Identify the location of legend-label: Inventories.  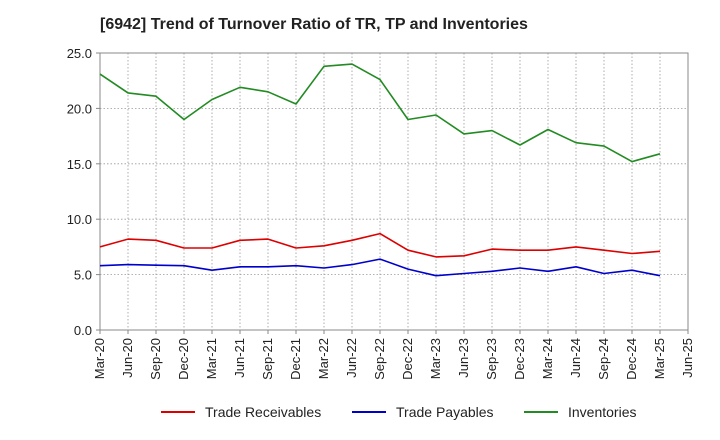
(602, 412).